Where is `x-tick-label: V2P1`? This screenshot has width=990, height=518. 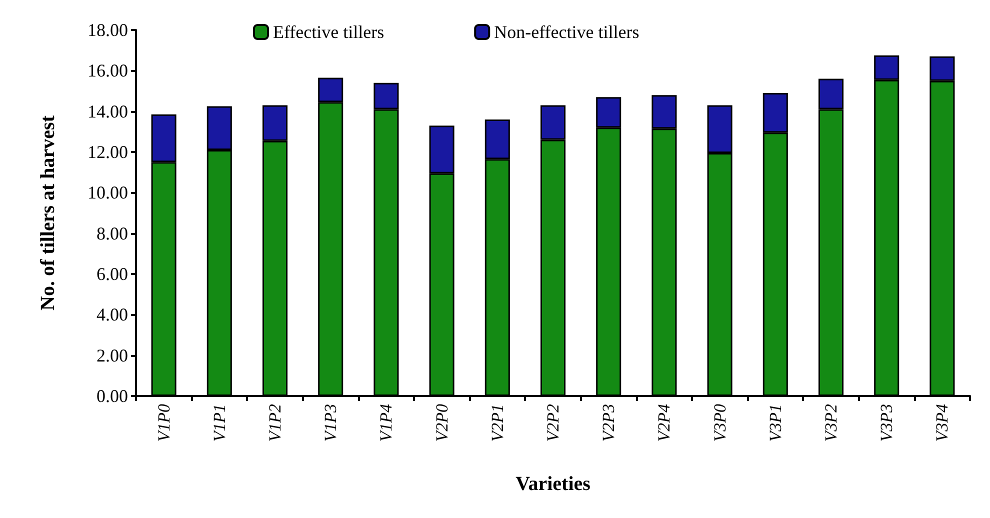 x-tick-label: V2P1 is located at coordinates (497, 423).